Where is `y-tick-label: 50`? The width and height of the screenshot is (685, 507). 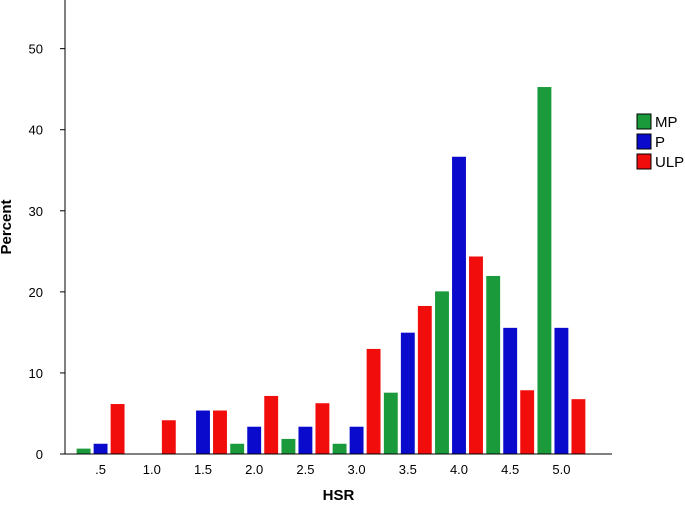 y-tick-label: 50 is located at coordinates (36, 49).